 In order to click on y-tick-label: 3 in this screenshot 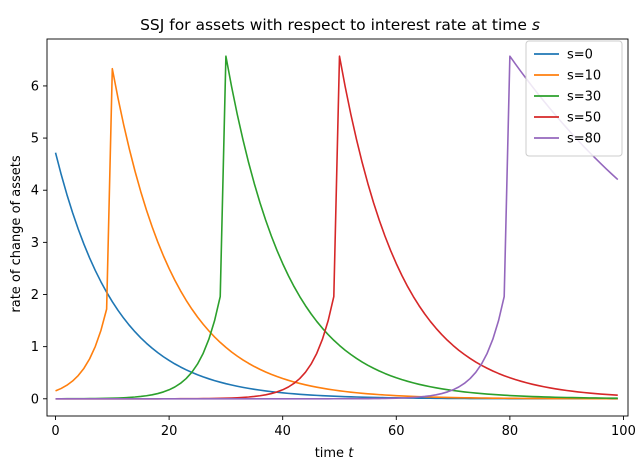, I will do `click(35, 243)`.